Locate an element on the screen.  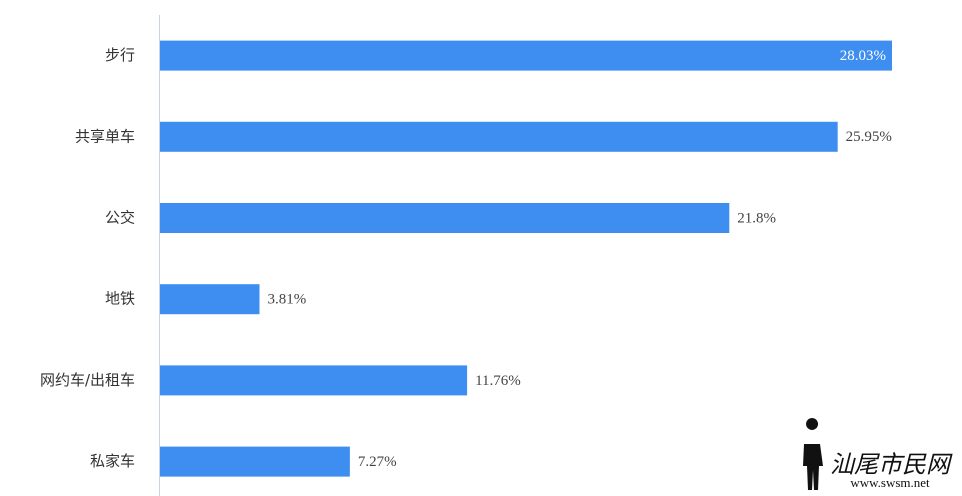
watermark: 汕尾市民网 www.swsm.net is located at coordinates (878, 454).